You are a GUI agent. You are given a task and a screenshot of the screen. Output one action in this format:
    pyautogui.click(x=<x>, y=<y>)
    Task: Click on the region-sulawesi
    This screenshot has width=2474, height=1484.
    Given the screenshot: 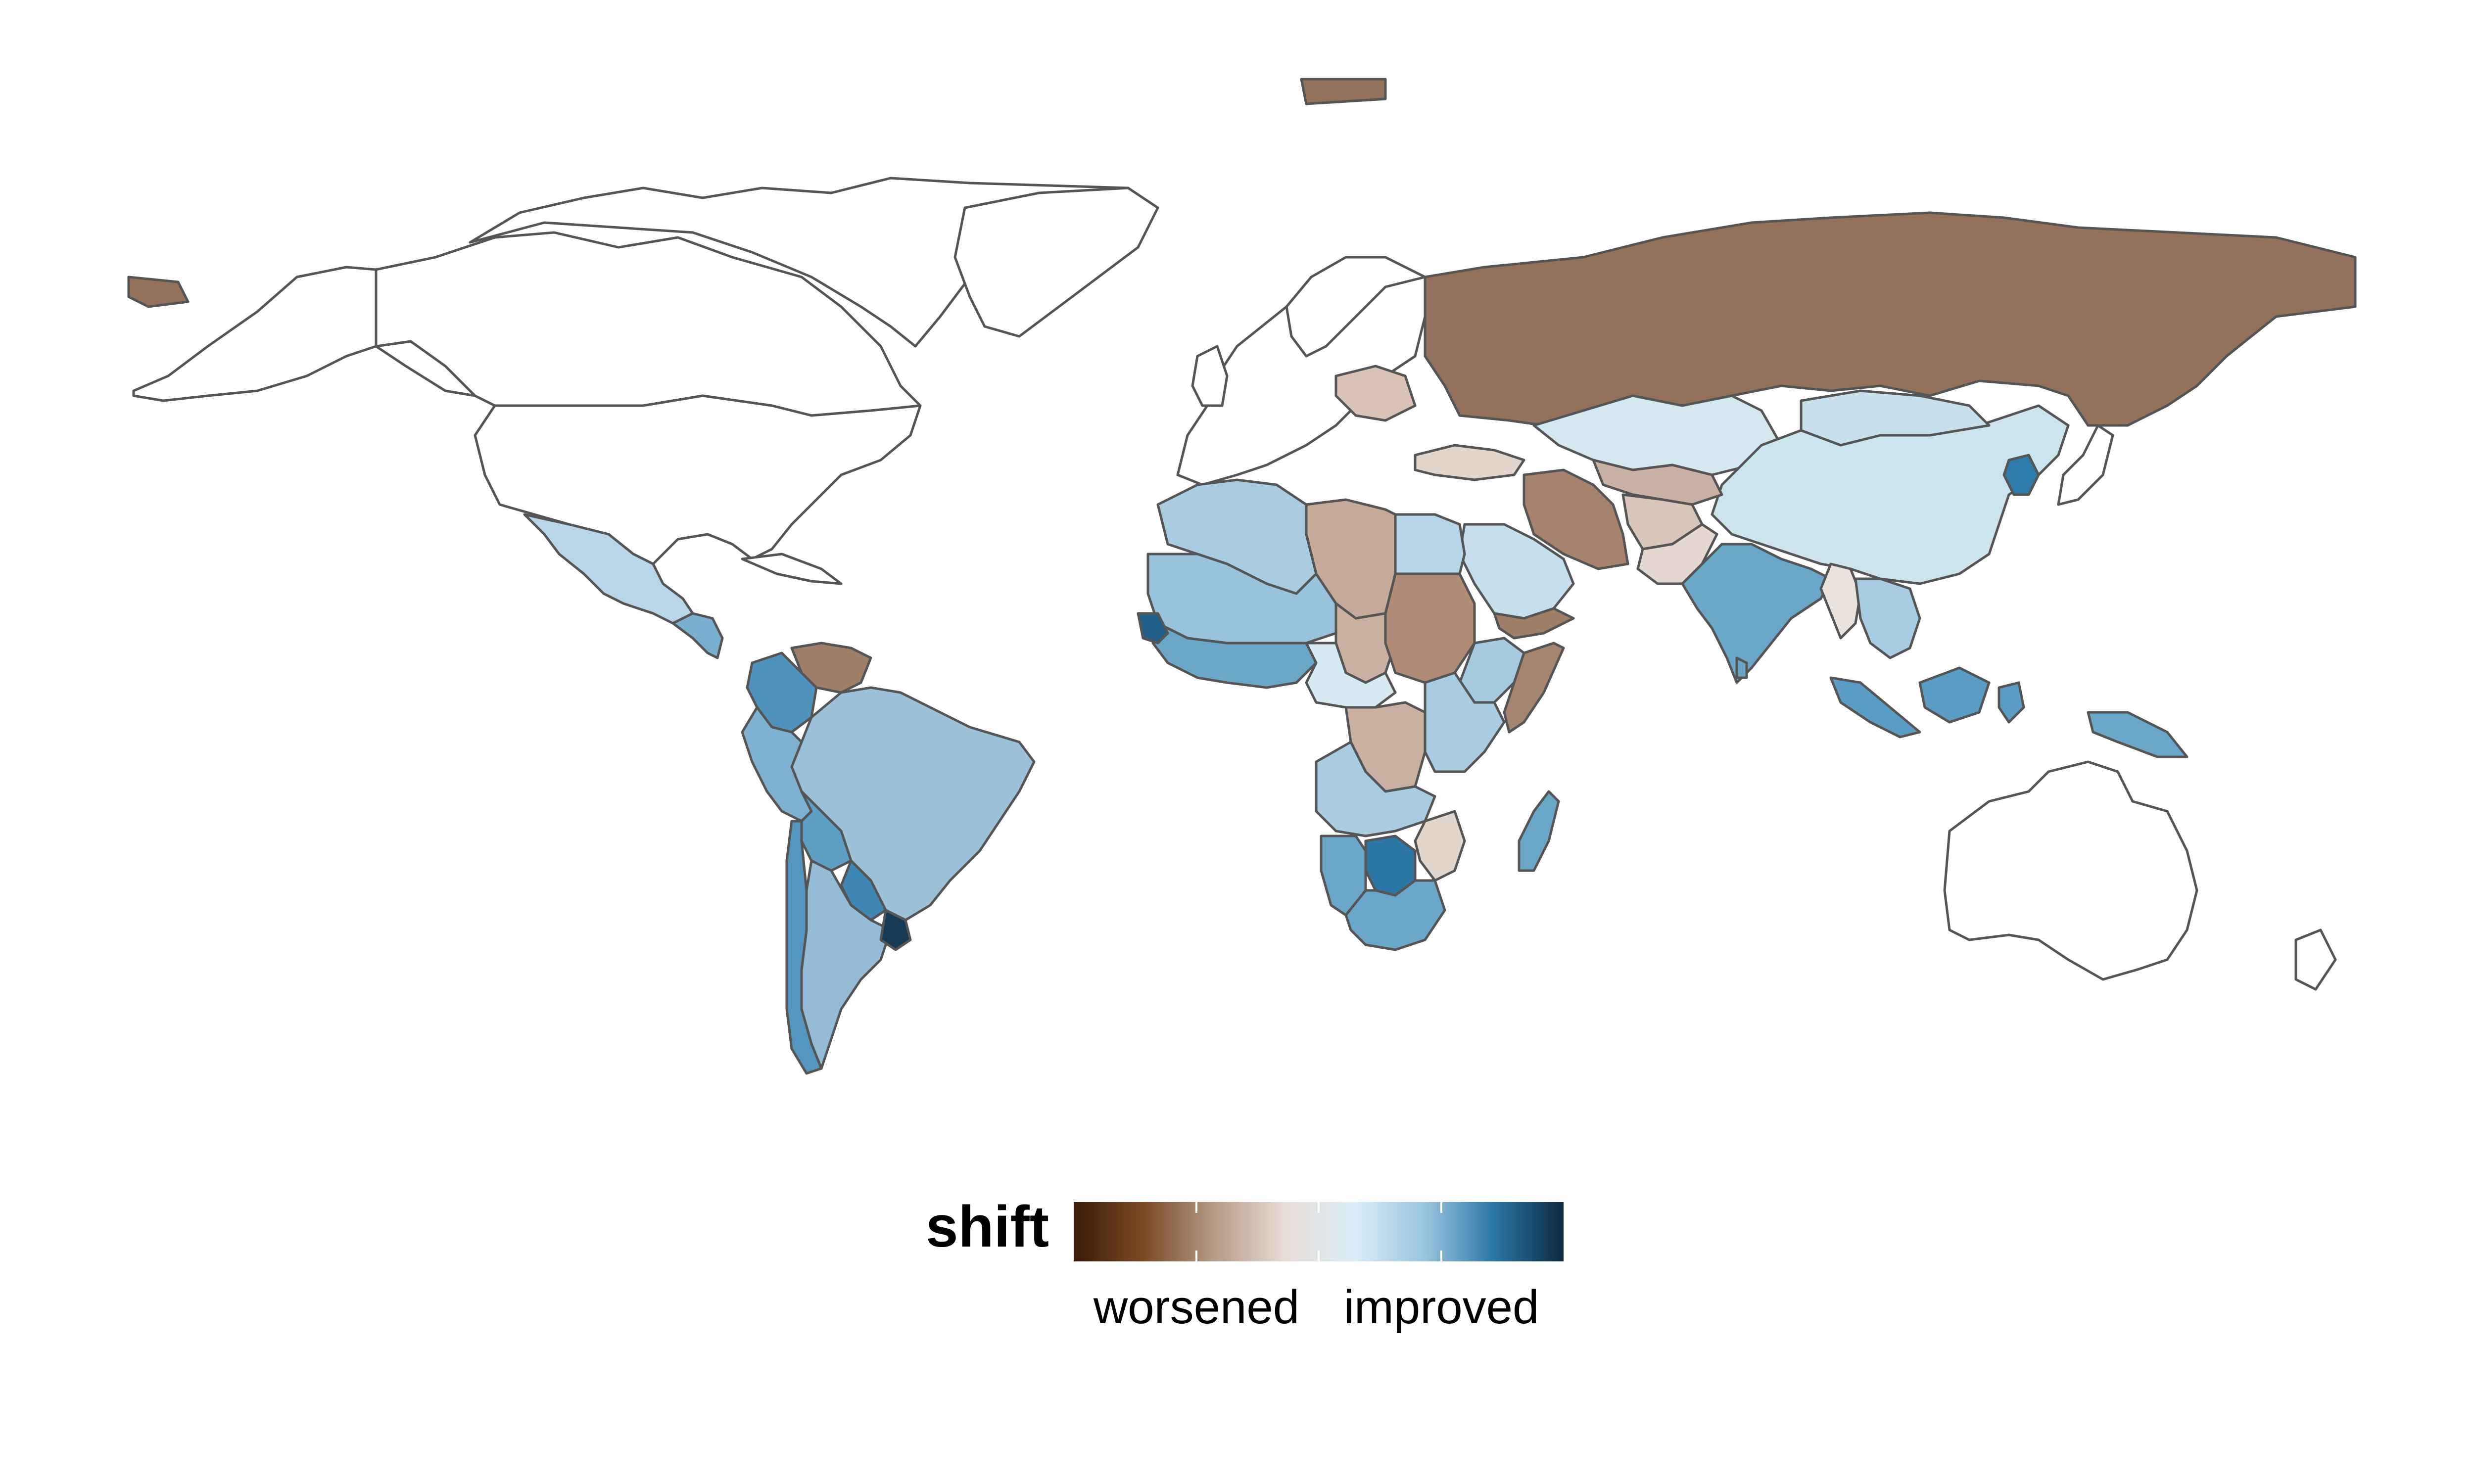 What is the action you would take?
    pyautogui.click(x=2012, y=702)
    